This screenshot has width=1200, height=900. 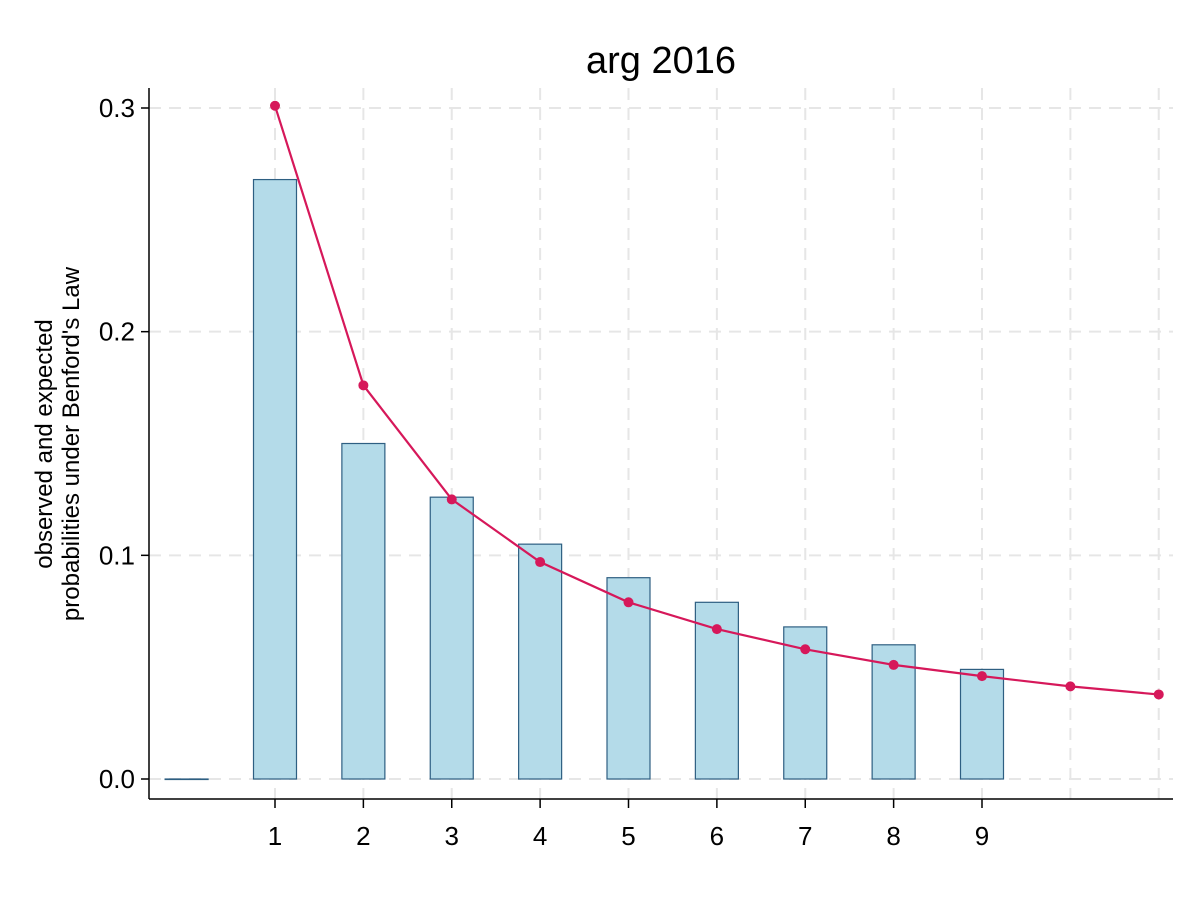 What do you see at coordinates (717, 836) in the screenshot?
I see `x-tick-label-5: 6` at bounding box center [717, 836].